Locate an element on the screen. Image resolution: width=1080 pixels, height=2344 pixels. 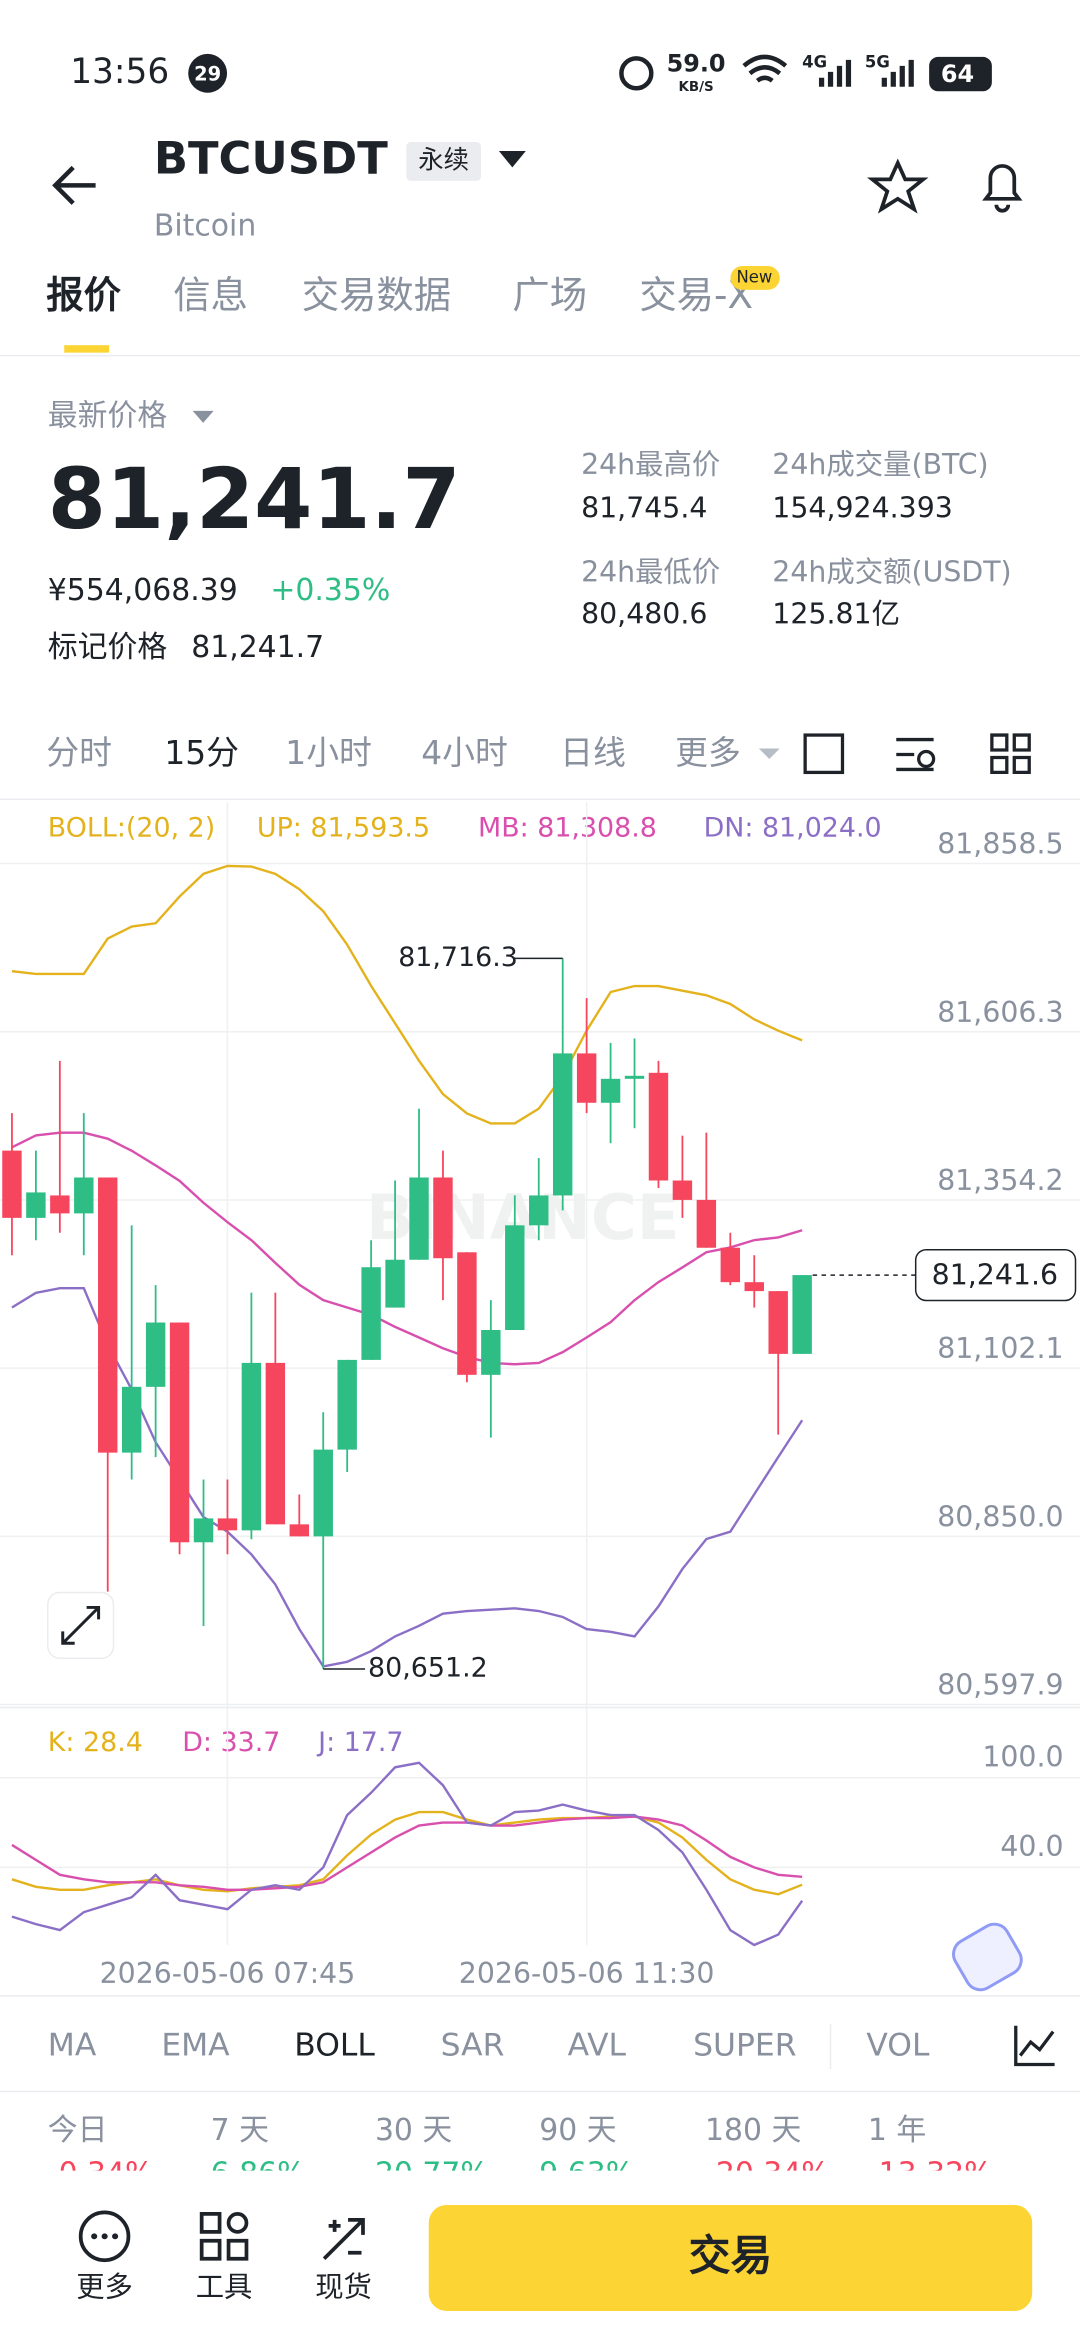
stat-value: 81,745.4 is located at coordinates (644, 508).